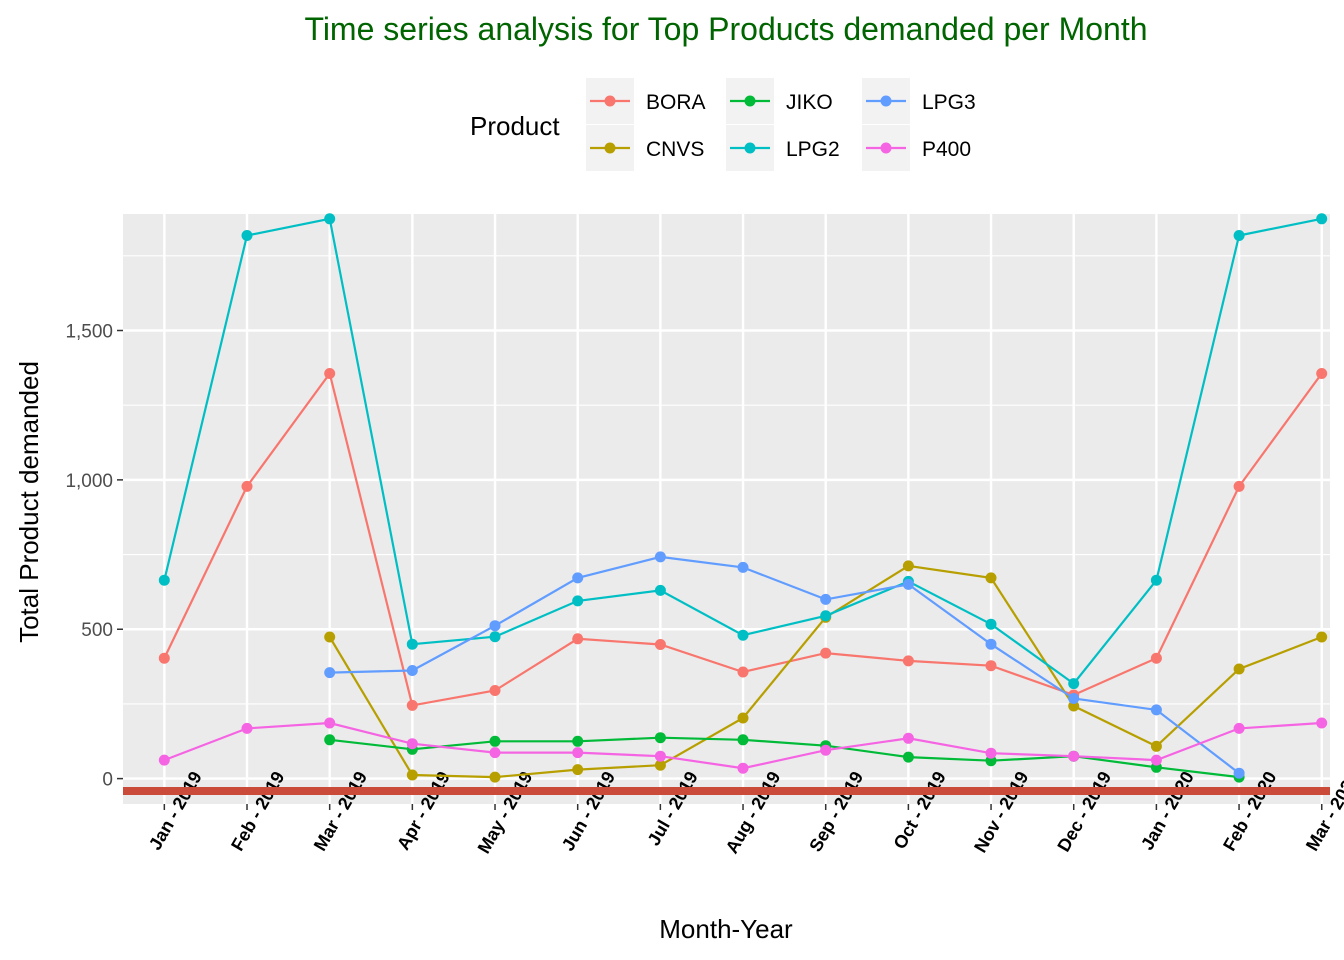 This screenshot has width=1344, height=960. What do you see at coordinates (89, 481) in the screenshot?
I see `y-tick-label: 1,000` at bounding box center [89, 481].